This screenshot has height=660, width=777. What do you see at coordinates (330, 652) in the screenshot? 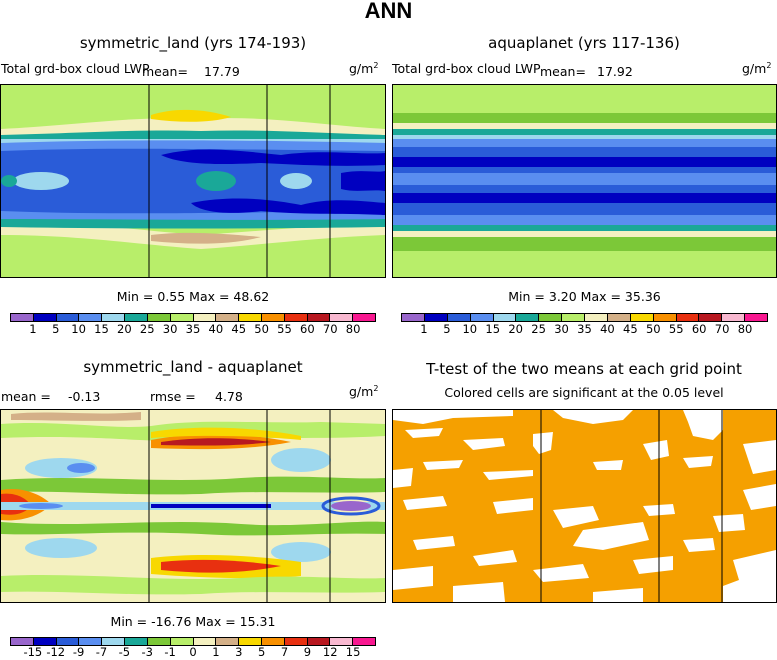
I see `colorbar-tick-label: 12` at bounding box center [330, 652].